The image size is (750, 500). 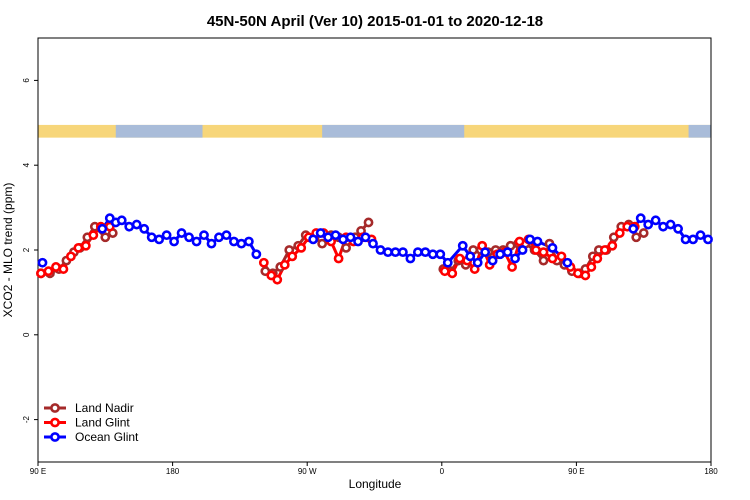 I want to click on legend-item-land-nadir: Land Nadir, so click(x=89, y=408).